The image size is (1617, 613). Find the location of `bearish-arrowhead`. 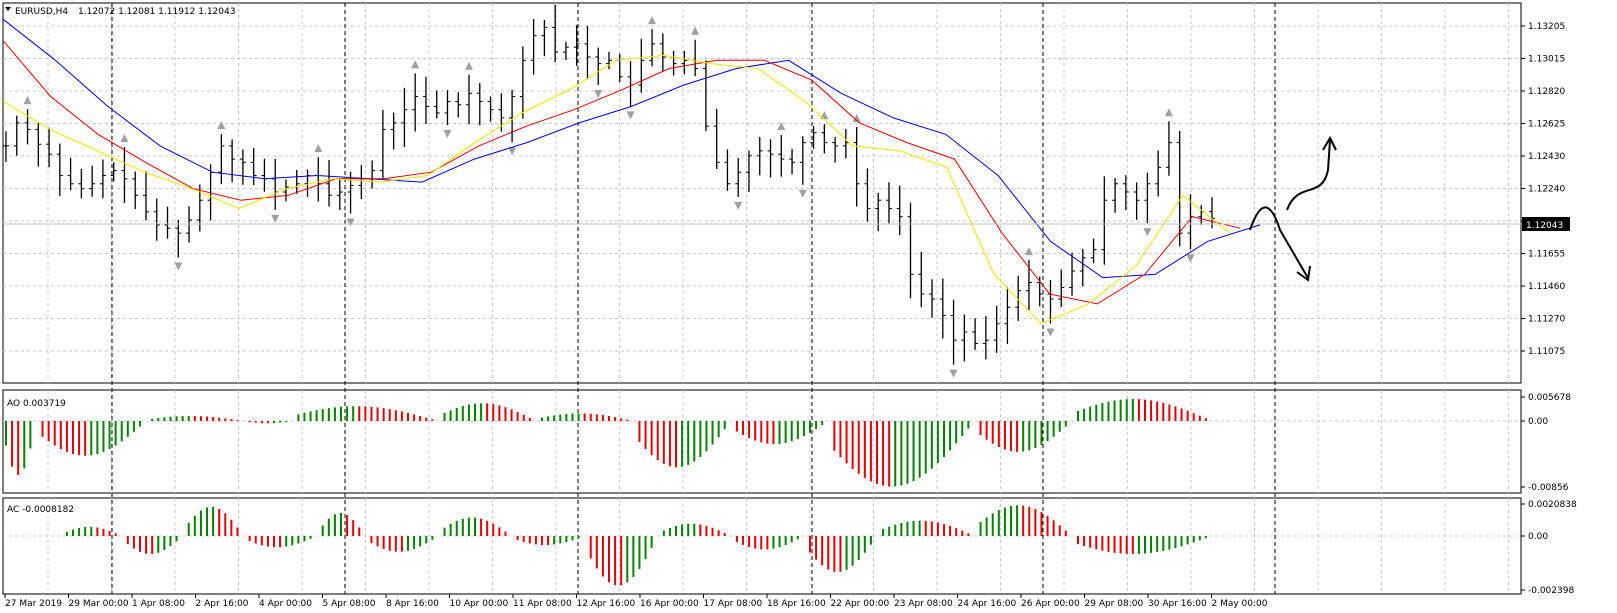

bearish-arrowhead is located at coordinates (1303, 273).